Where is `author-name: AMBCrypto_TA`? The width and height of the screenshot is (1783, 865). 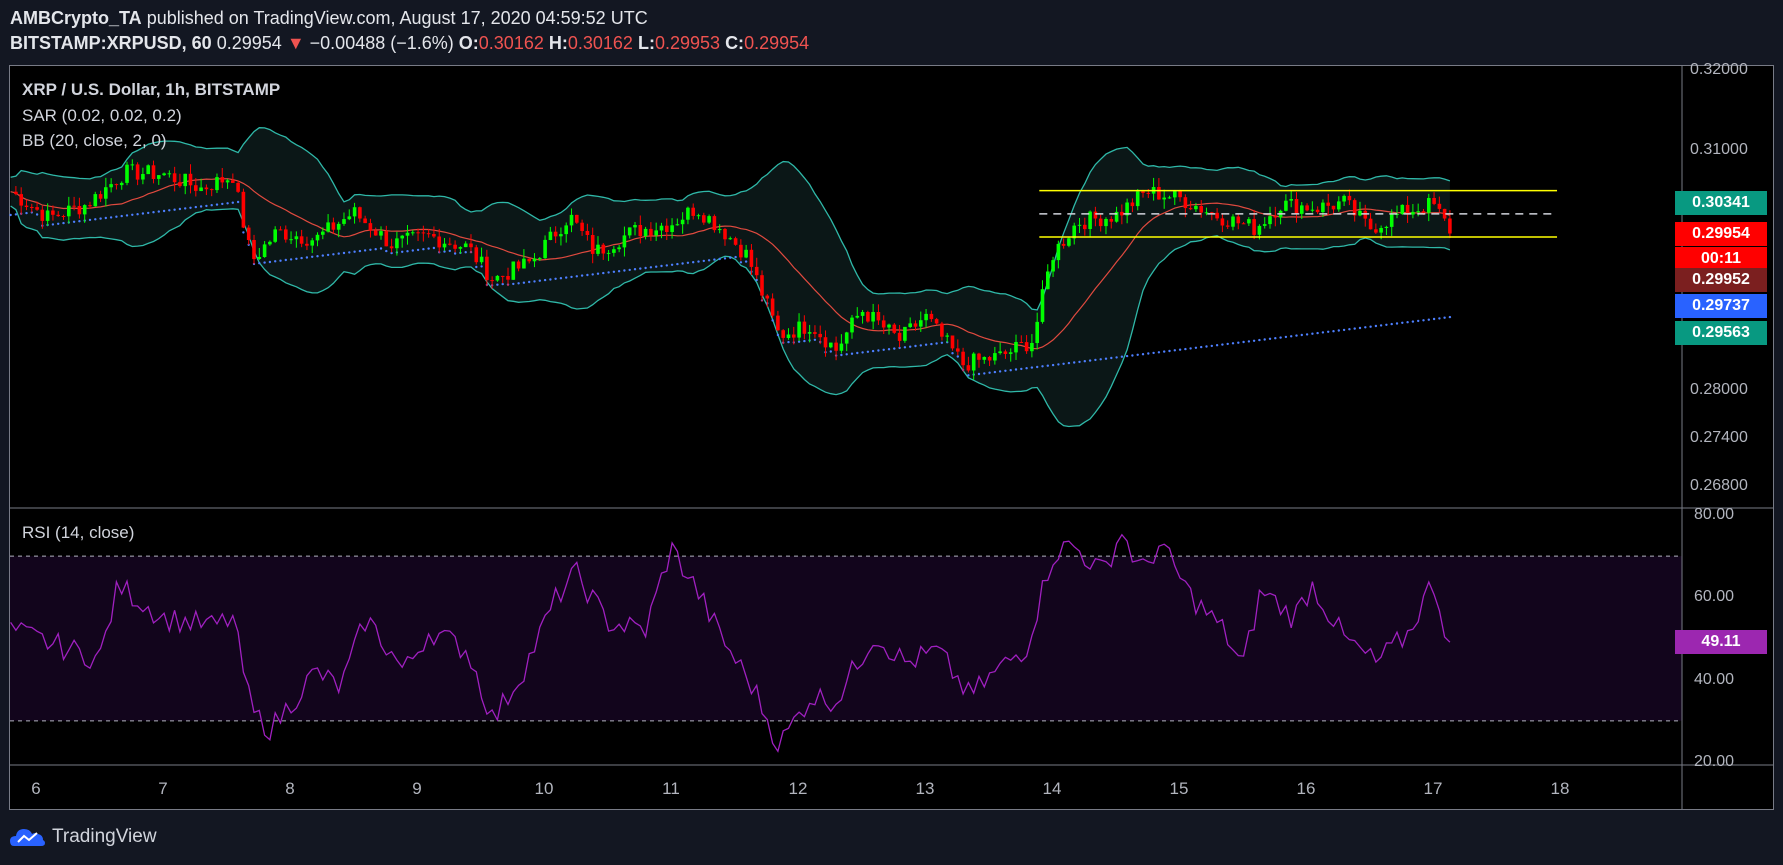
author-name: AMBCrypto_TA is located at coordinates (76, 18).